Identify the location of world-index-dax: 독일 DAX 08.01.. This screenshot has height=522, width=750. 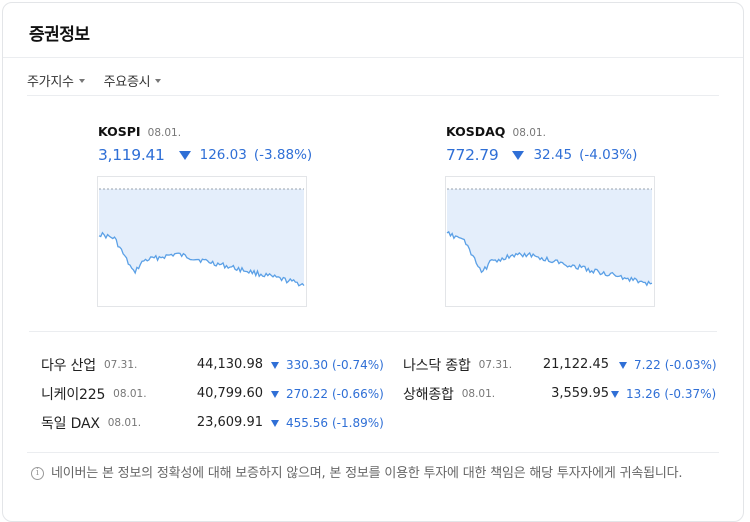
(91, 423).